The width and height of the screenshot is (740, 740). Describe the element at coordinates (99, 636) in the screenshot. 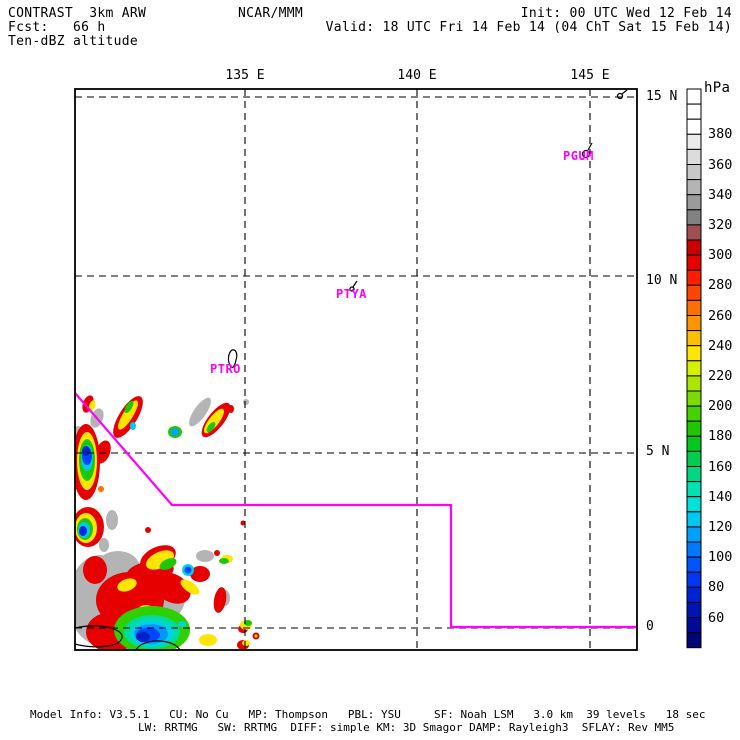

I see `island-outline-west` at that location.